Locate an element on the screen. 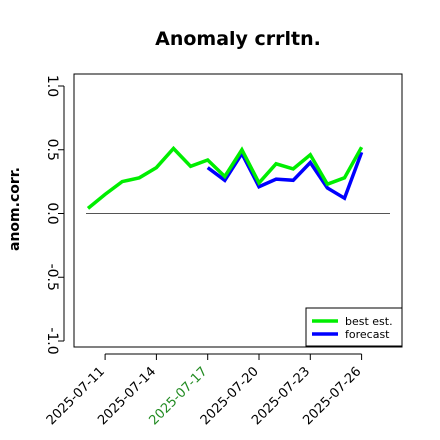 The height and width of the screenshot is (440, 440). legend-box is located at coordinates (354, 327).